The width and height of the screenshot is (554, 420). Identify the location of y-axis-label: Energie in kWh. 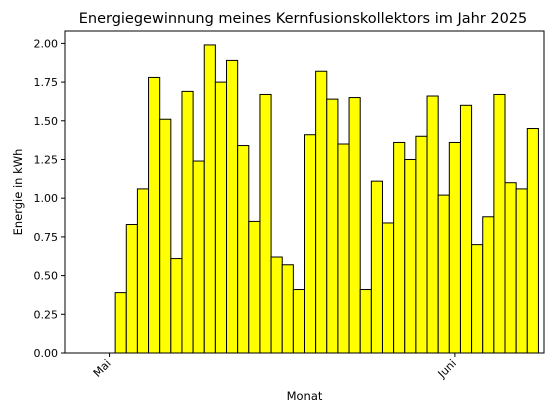
(18, 192).